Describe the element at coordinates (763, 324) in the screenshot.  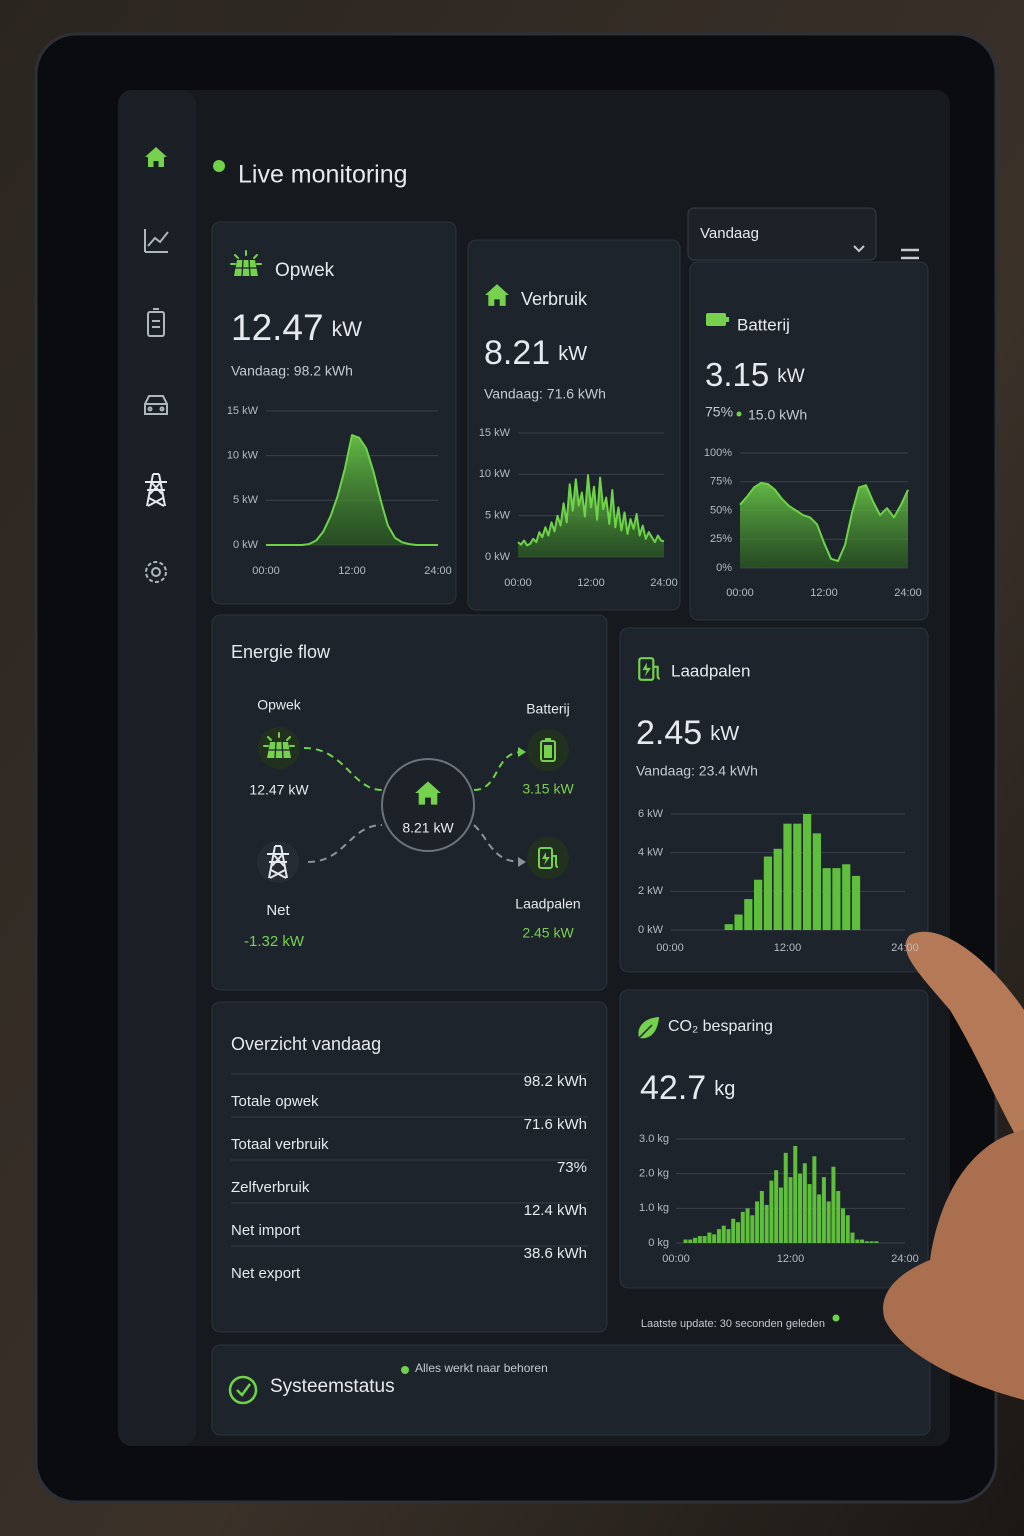
I see `card-title: Batterij` at that location.